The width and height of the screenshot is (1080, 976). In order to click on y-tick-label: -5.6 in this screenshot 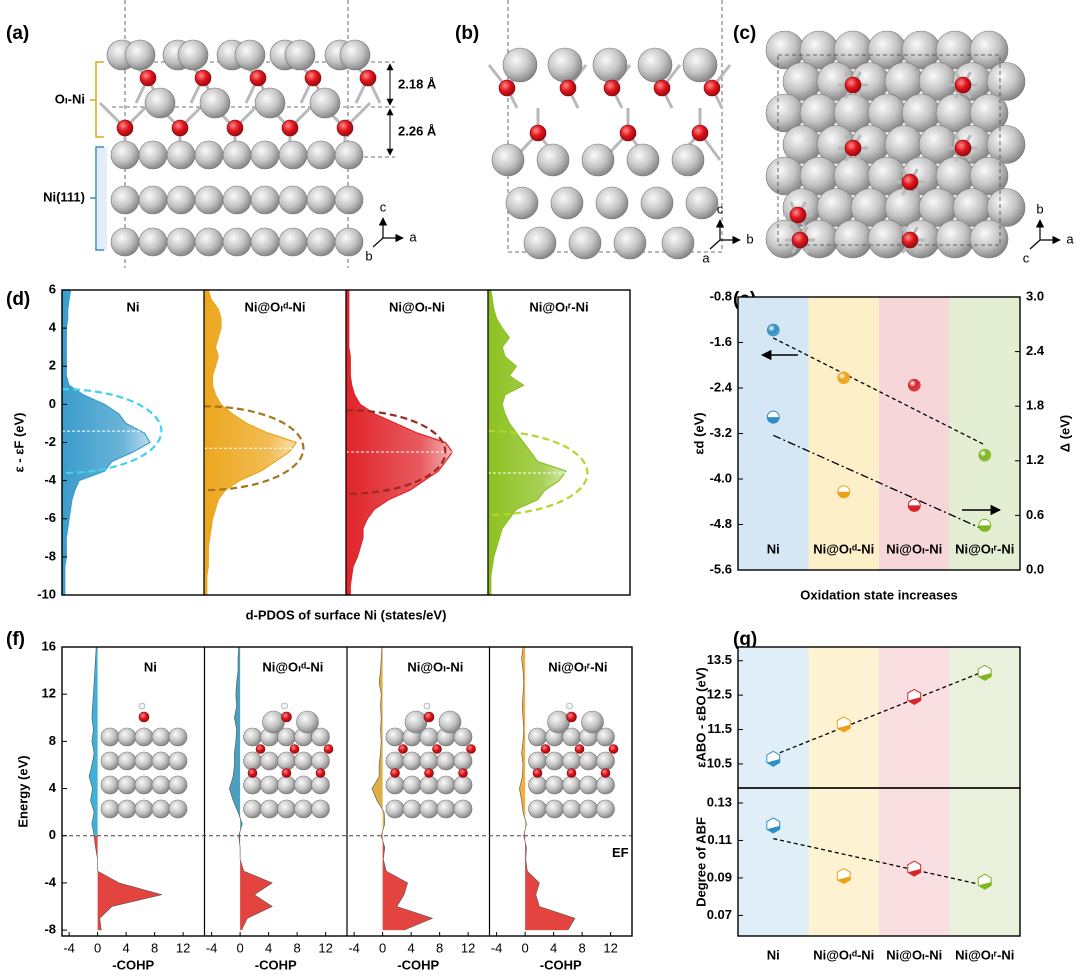, I will do `click(721, 568)`.